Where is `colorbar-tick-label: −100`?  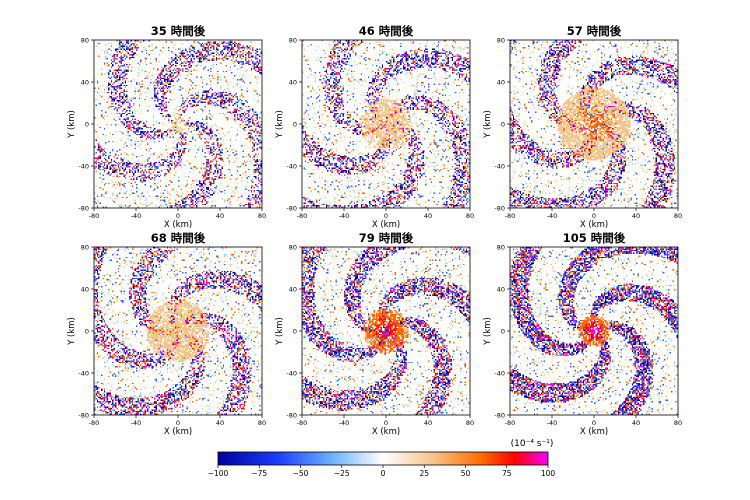 colorbar-tick-label: −100 is located at coordinates (218, 473).